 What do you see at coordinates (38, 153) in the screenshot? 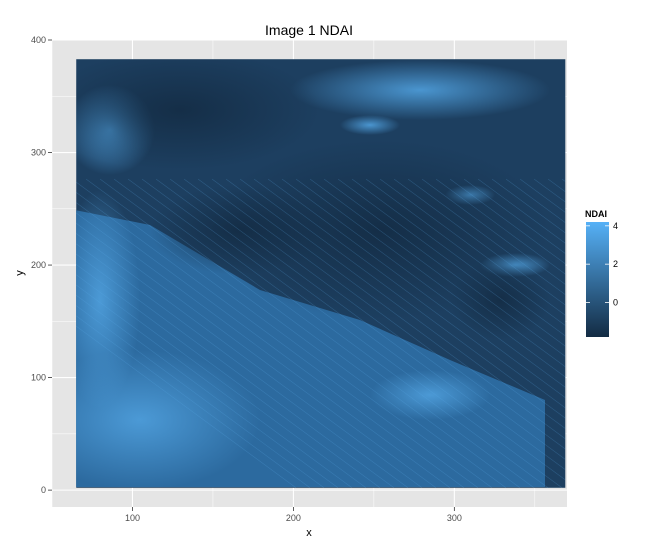
I see `y-tick-label: 300` at bounding box center [38, 153].